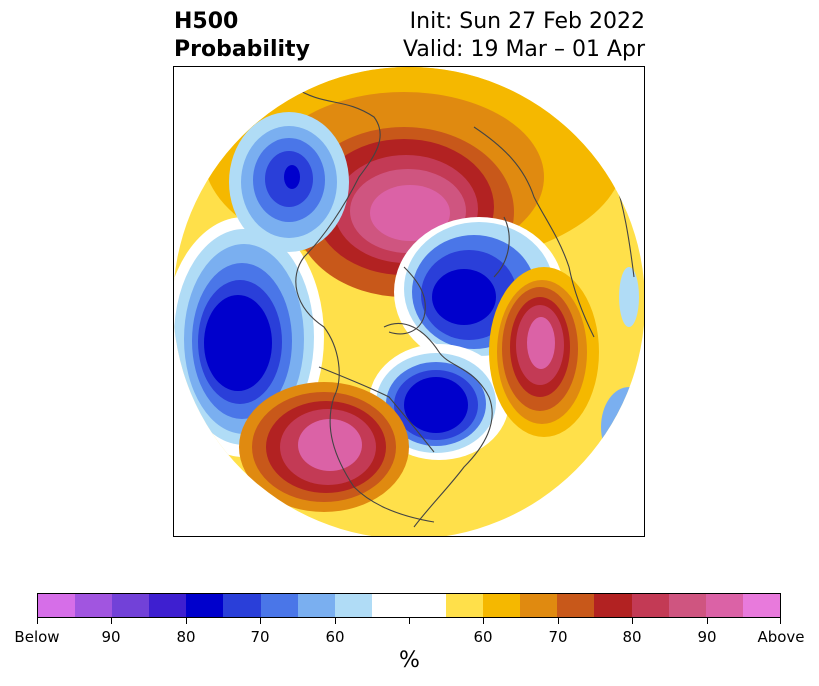 This screenshot has width=819, height=686. What do you see at coordinates (409, 638) in the screenshot?
I see `colorbar-tick-labels: Below 90 80 70 60 60 70 80 90 Above` at bounding box center [409, 638].